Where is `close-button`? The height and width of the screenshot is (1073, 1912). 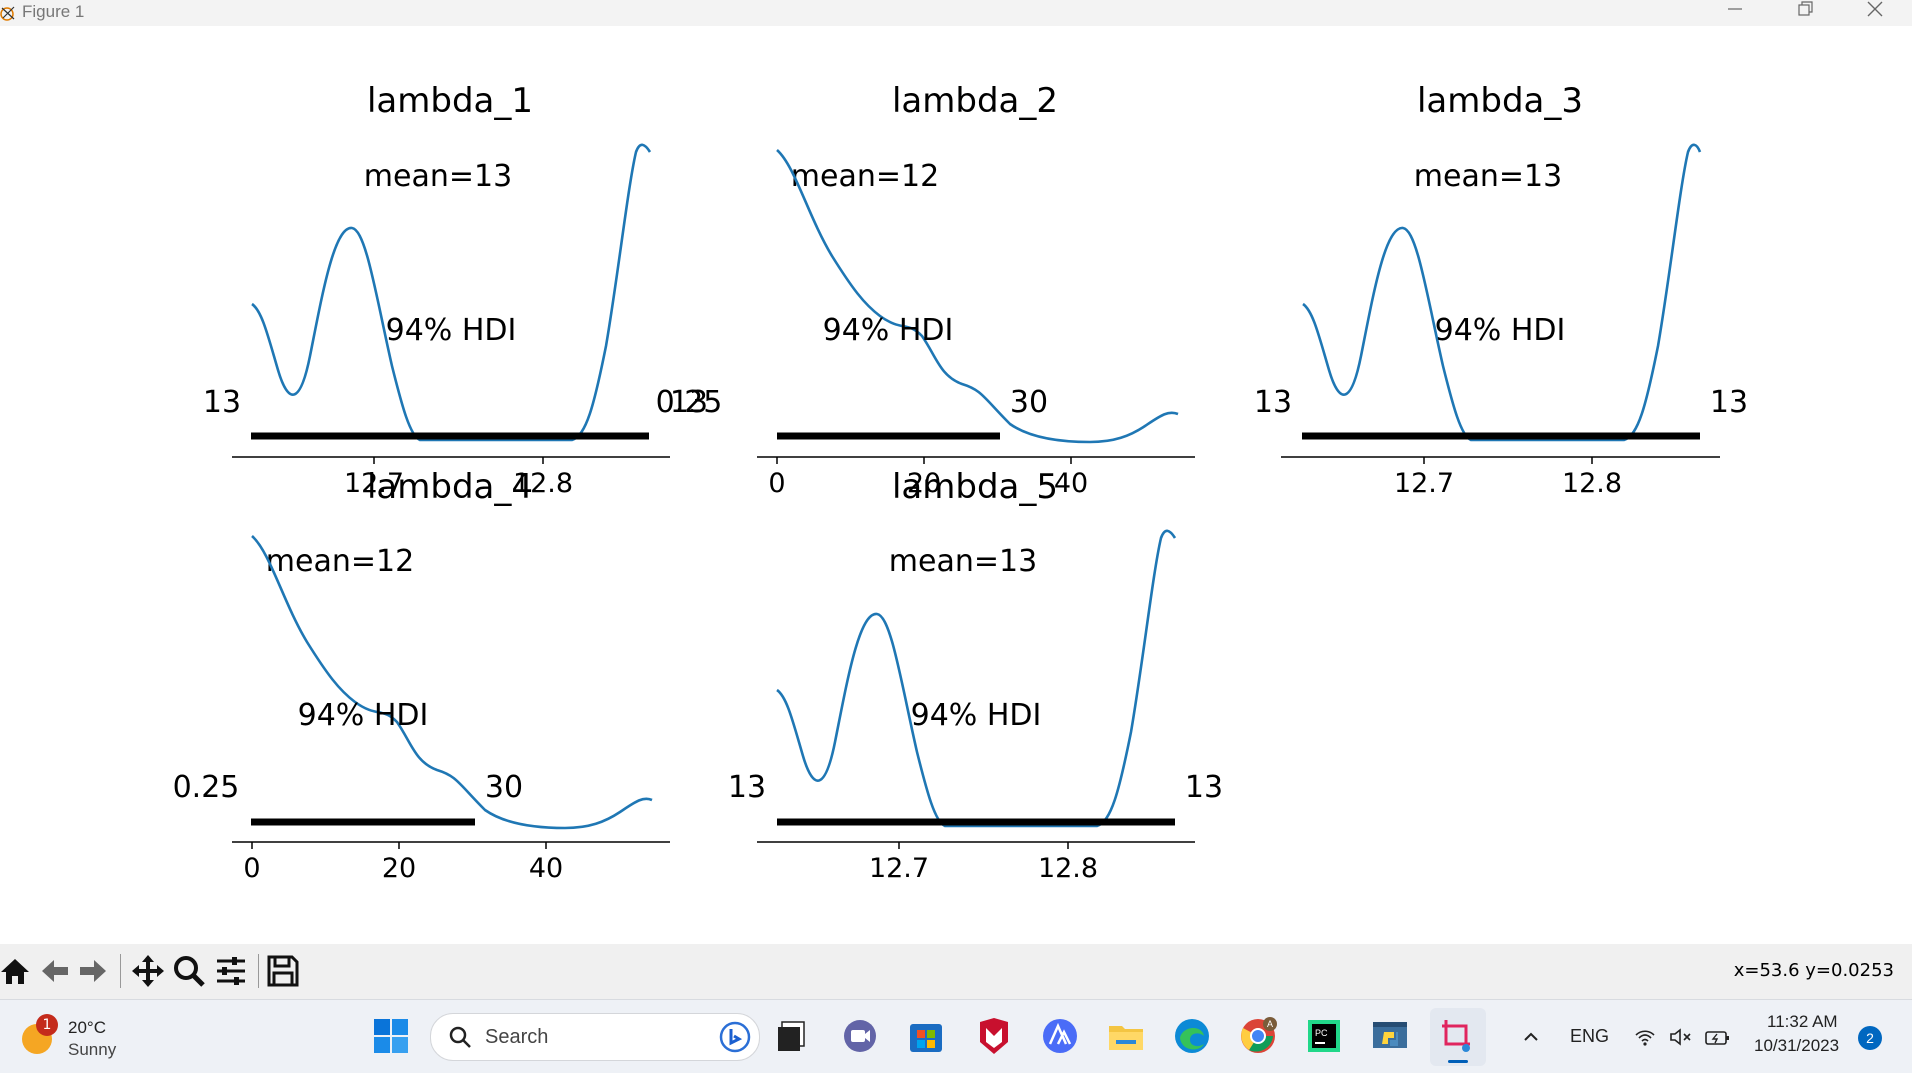
close-button is located at coordinates (1875, 13).